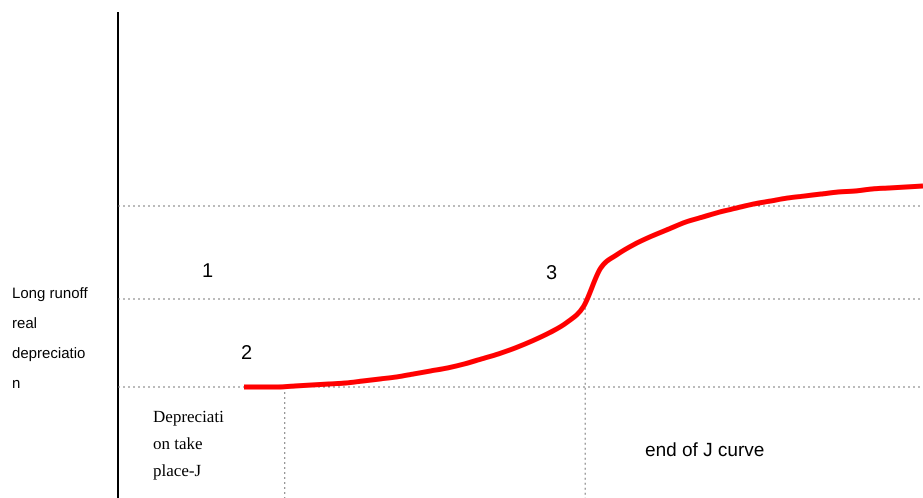 Image resolution: width=923 pixels, height=498 pixels. I want to click on annotation: 3, so click(552, 273).